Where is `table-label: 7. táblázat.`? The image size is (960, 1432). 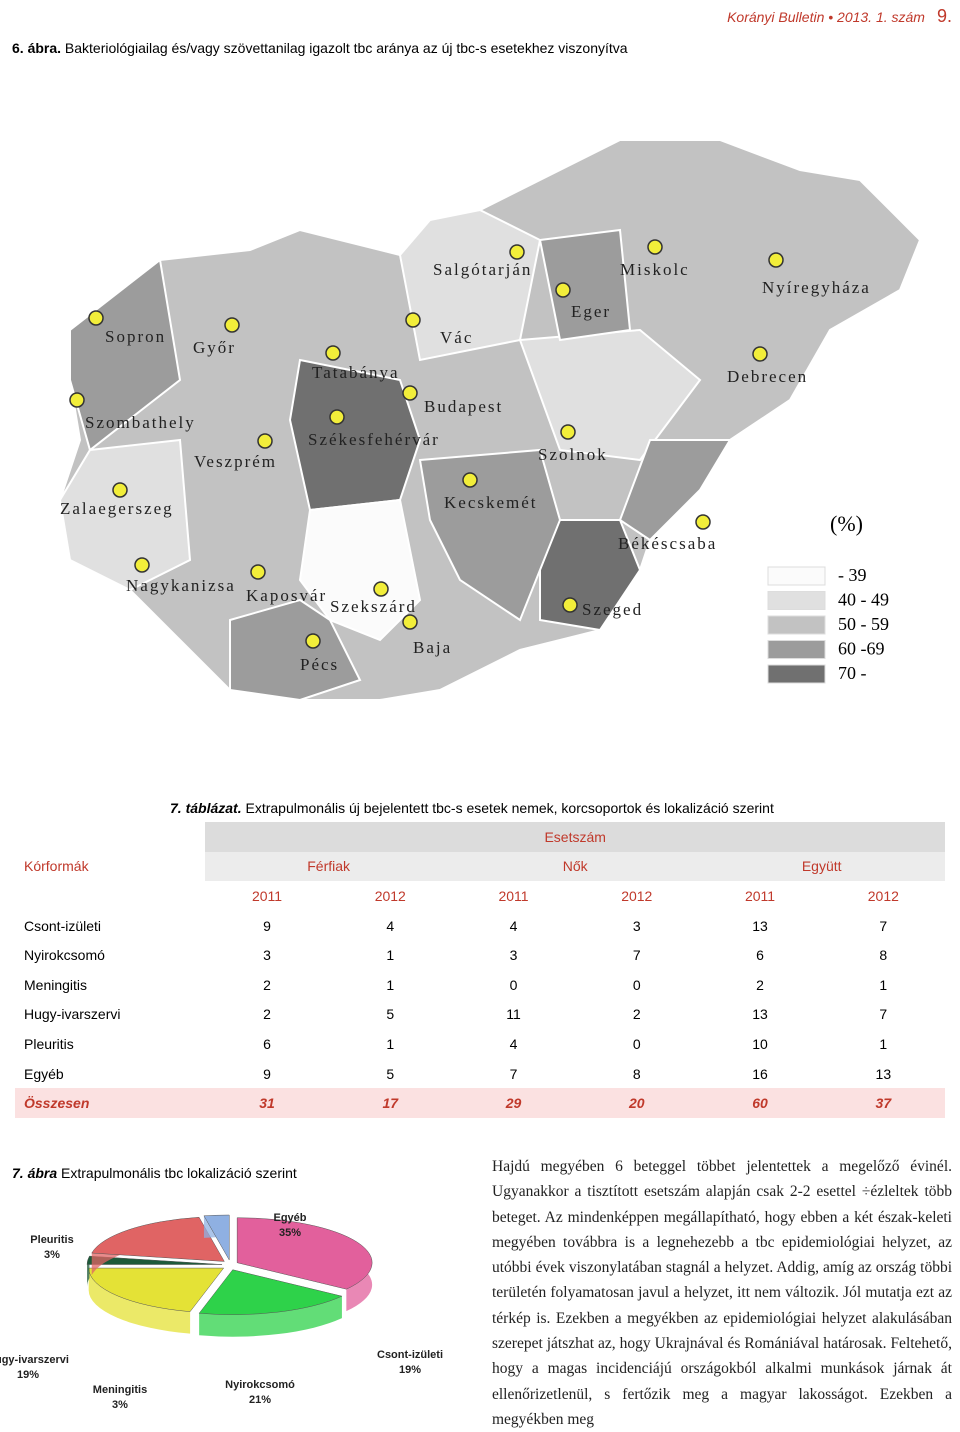 table-label: 7. táblázat. is located at coordinates (206, 808).